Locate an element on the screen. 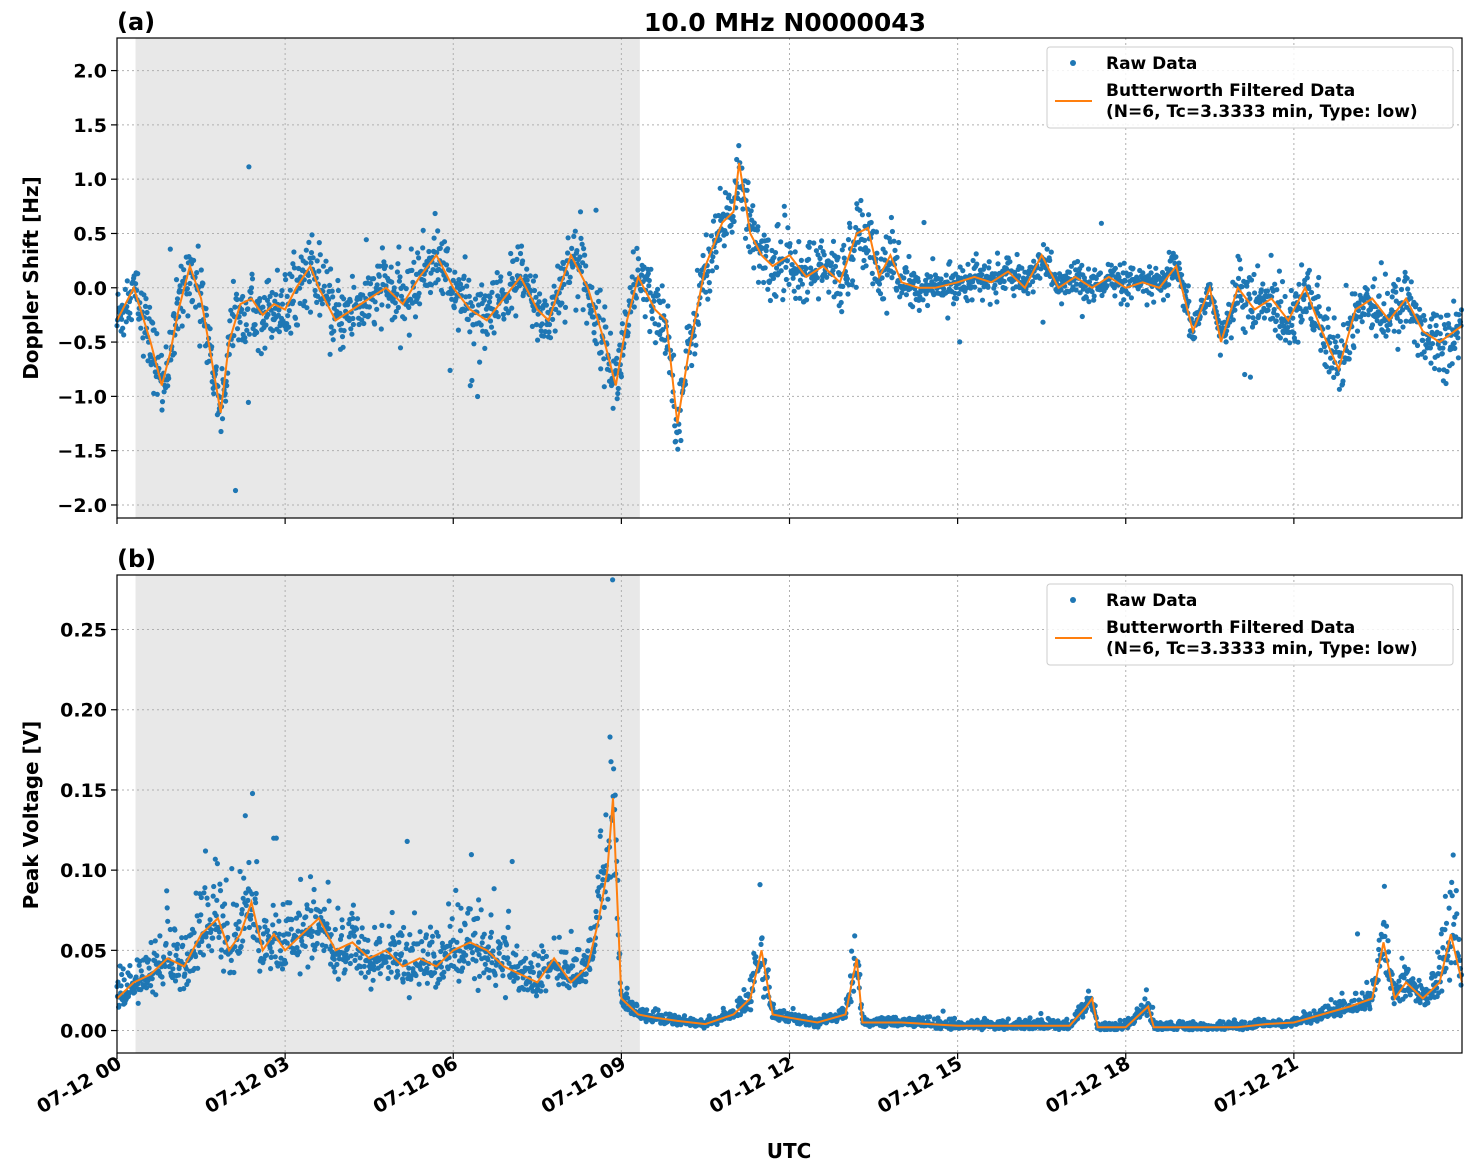 This screenshot has height=1172, width=1471. y-tick-label: −2.0 is located at coordinates (82, 506).